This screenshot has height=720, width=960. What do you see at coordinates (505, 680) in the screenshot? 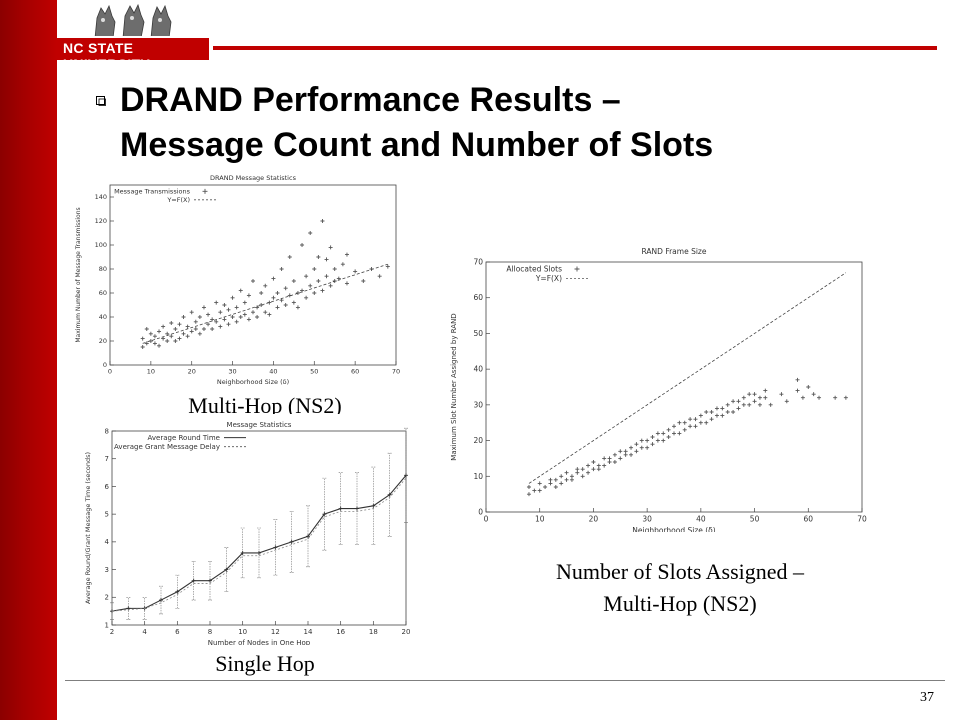
I see `footer-rule` at bounding box center [505, 680].